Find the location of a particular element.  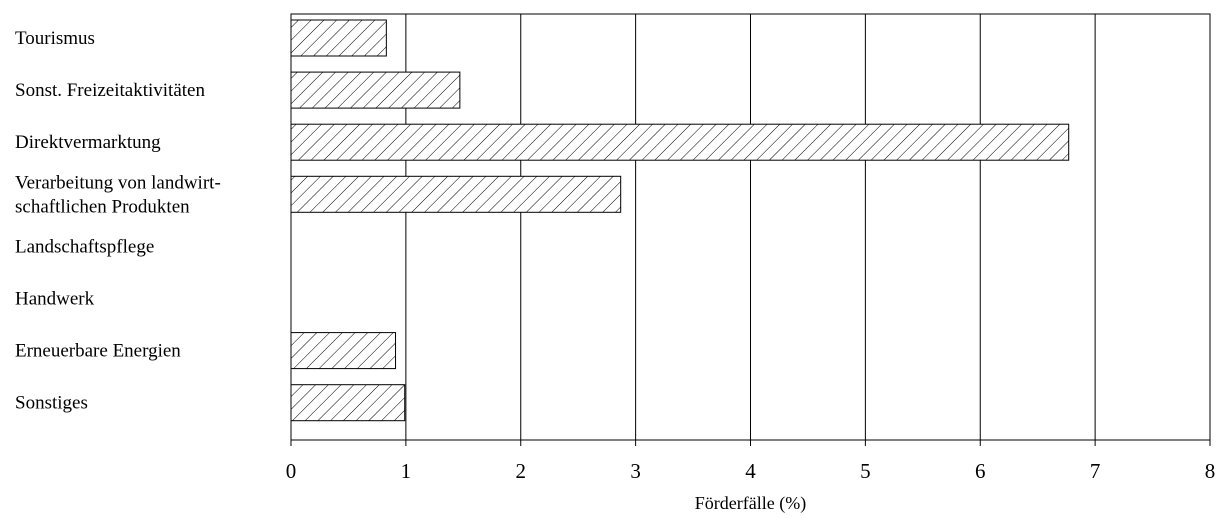

category-label: Erneuerbare Energien is located at coordinates (98, 351).